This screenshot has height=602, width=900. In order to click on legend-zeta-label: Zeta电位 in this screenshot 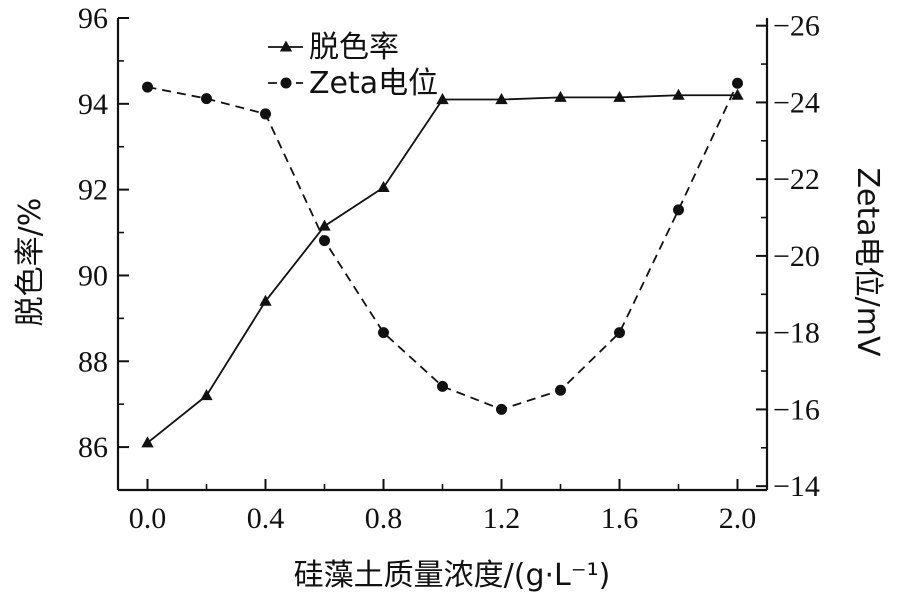, I will do `click(373, 83)`.